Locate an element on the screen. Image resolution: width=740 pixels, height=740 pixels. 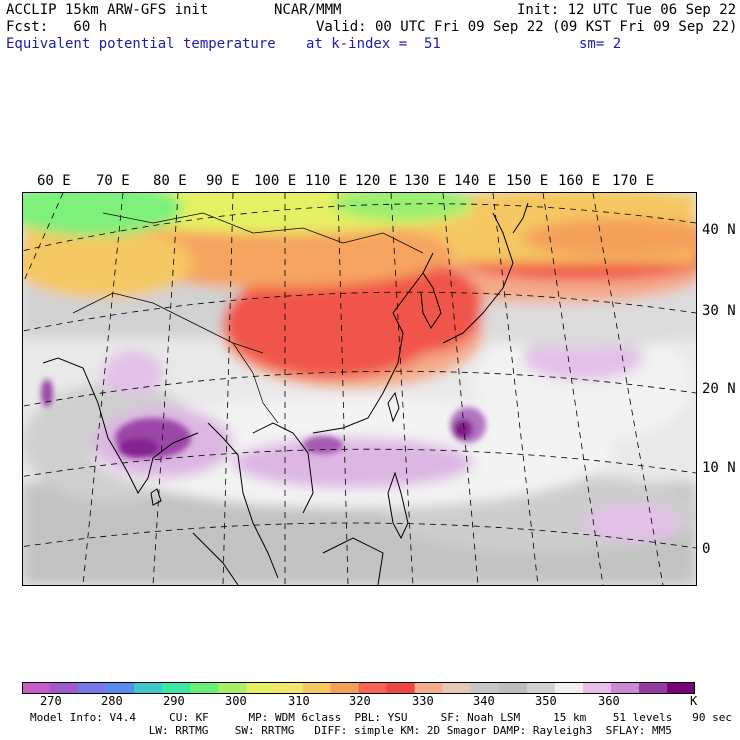
colorbar-tick-label: 310 is located at coordinates (299, 701).